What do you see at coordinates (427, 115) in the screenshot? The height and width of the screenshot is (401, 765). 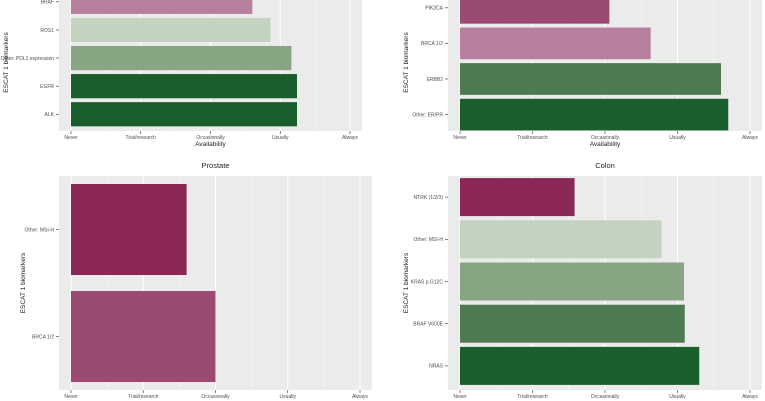 I see `y-tick-label: Other: ER/PR` at bounding box center [427, 115].